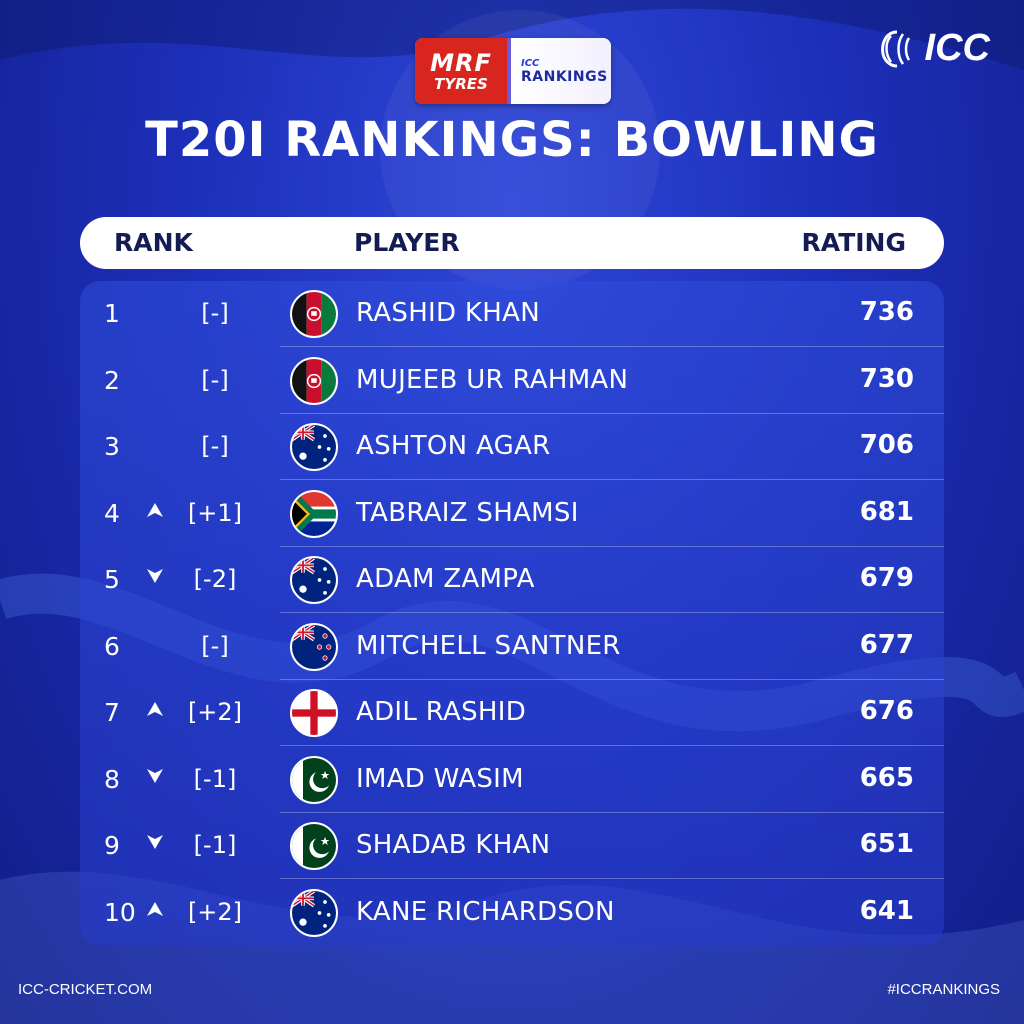  What do you see at coordinates (461, 83) in the screenshot?
I see `mrf-tyres-text: TYRES` at bounding box center [461, 83].